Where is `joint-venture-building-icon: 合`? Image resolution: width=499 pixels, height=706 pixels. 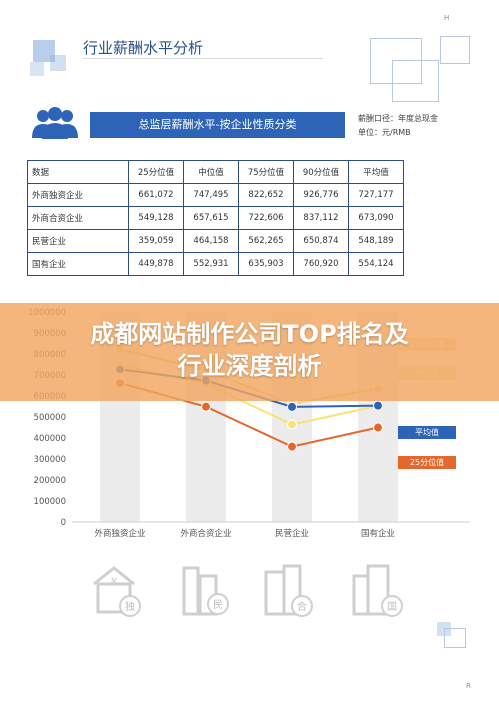 joint-venture-building-icon: 合 is located at coordinates (288, 590).